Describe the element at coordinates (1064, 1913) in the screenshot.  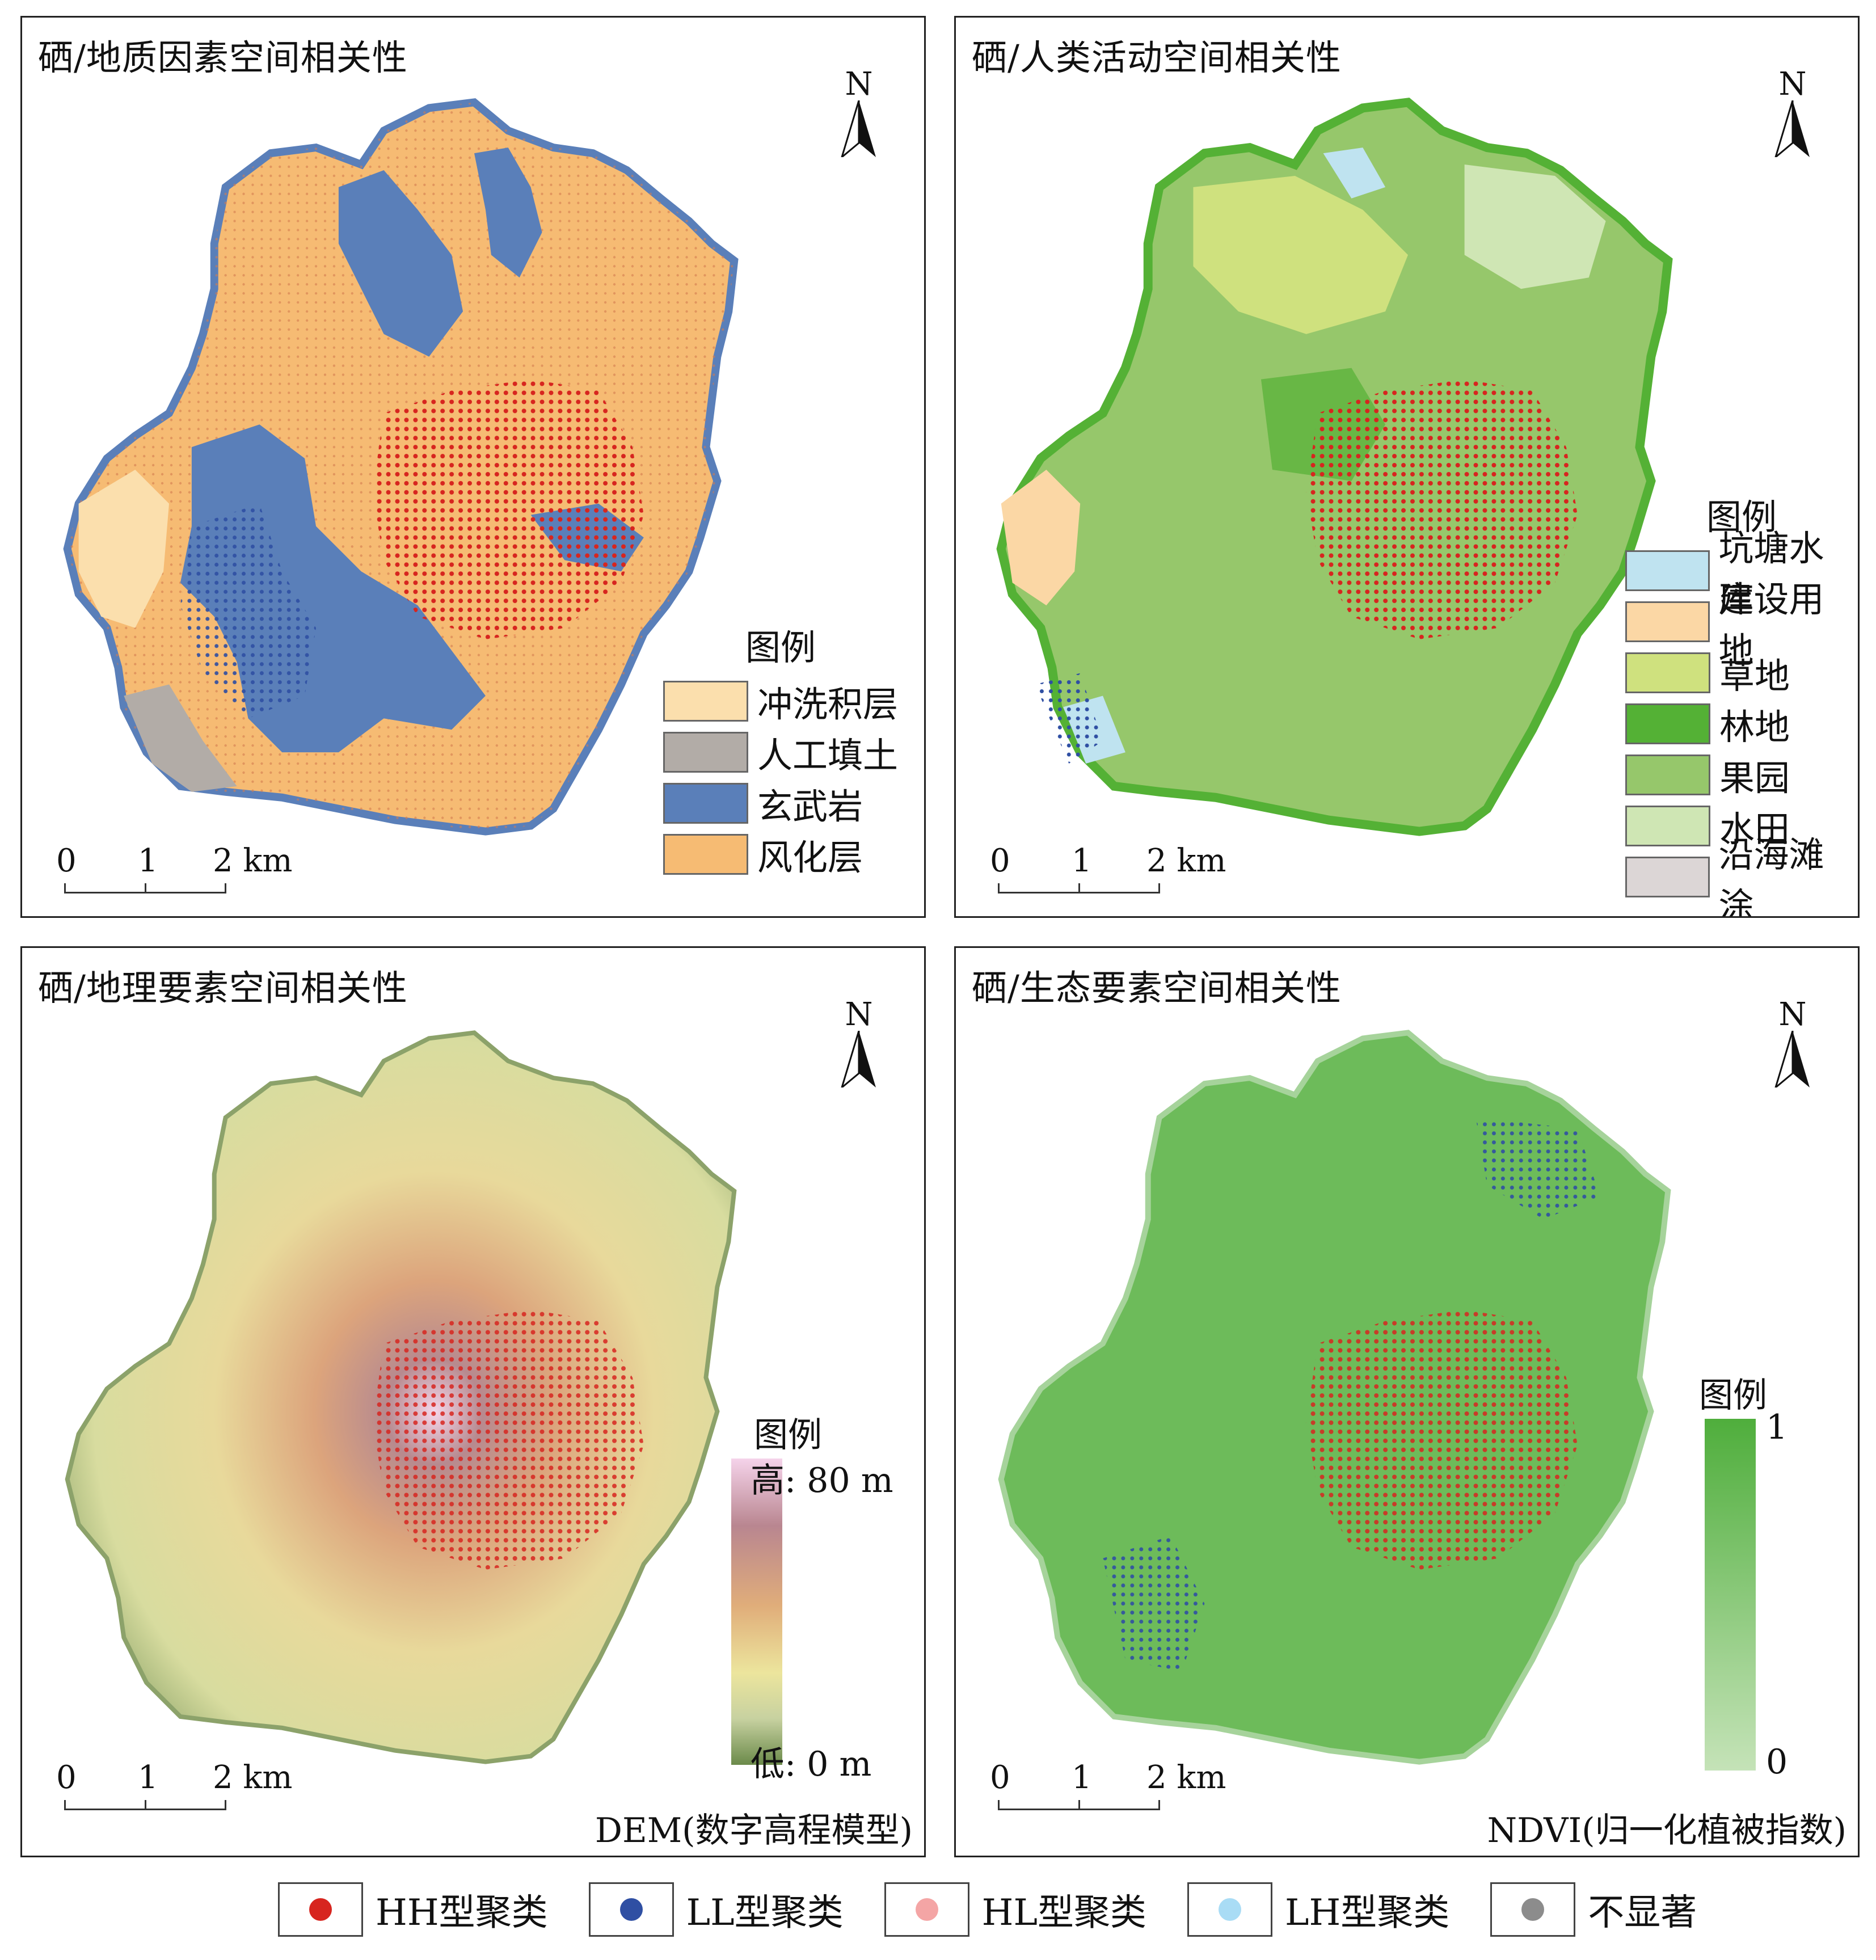
I see `cluster-label: HL型聚类` at that location.